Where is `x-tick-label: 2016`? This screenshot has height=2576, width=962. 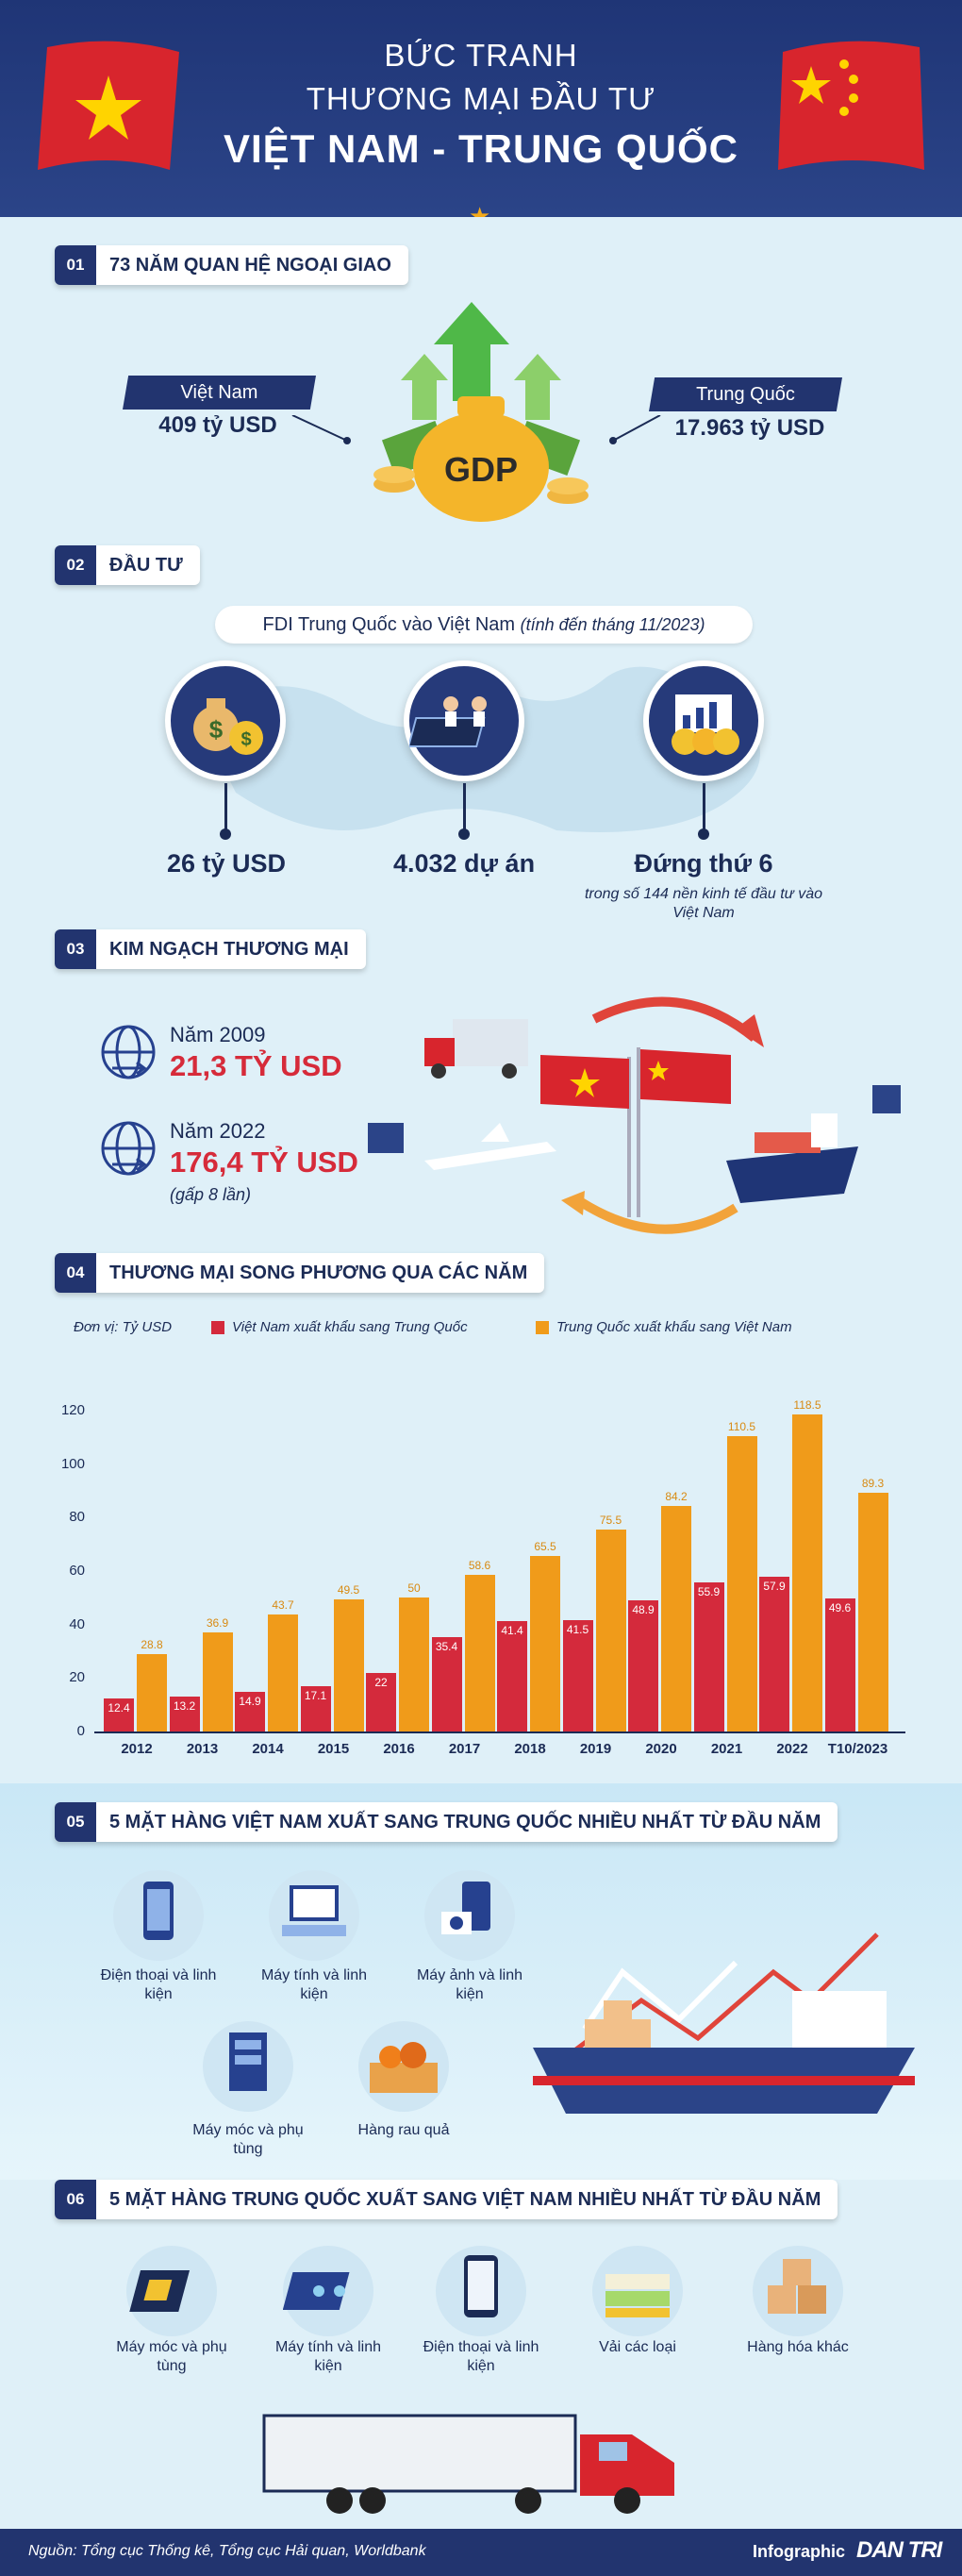 x-tick-label: 2016 is located at coordinates (399, 1749).